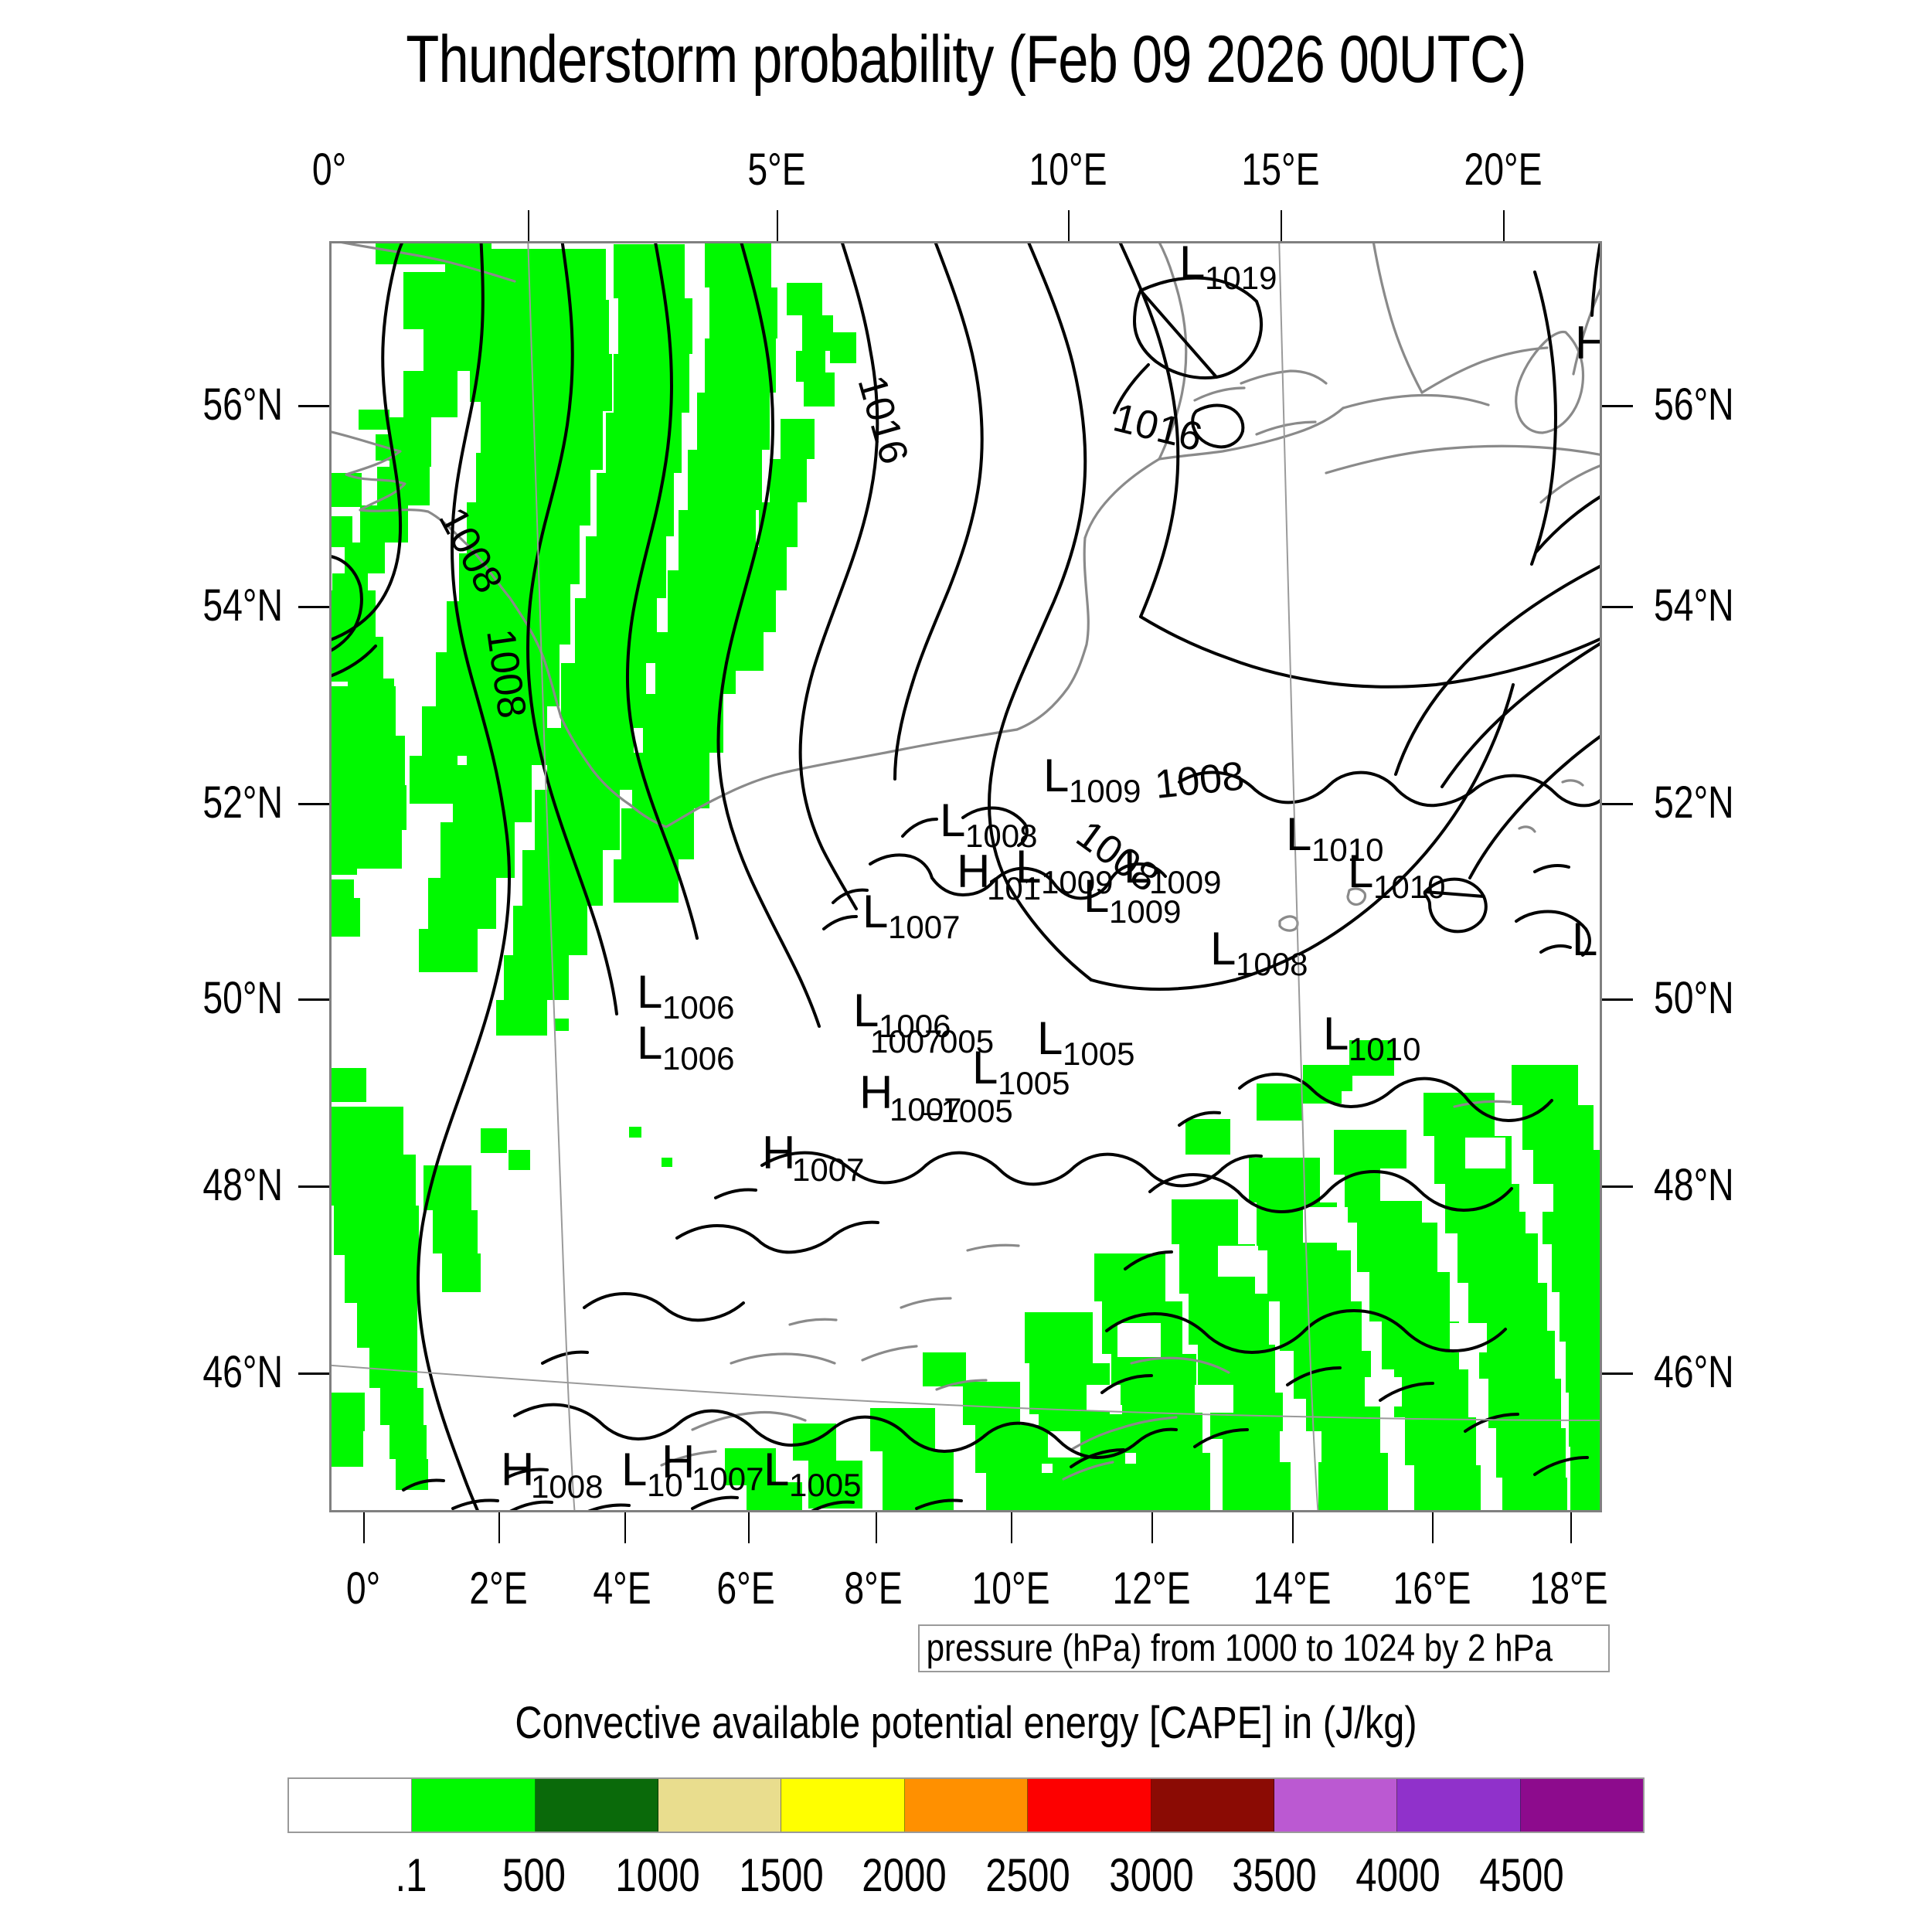 The height and width of the screenshot is (1932, 1932). What do you see at coordinates (499, 1588) in the screenshot?
I see `axis-bottom-label-1: 2°E` at bounding box center [499, 1588].